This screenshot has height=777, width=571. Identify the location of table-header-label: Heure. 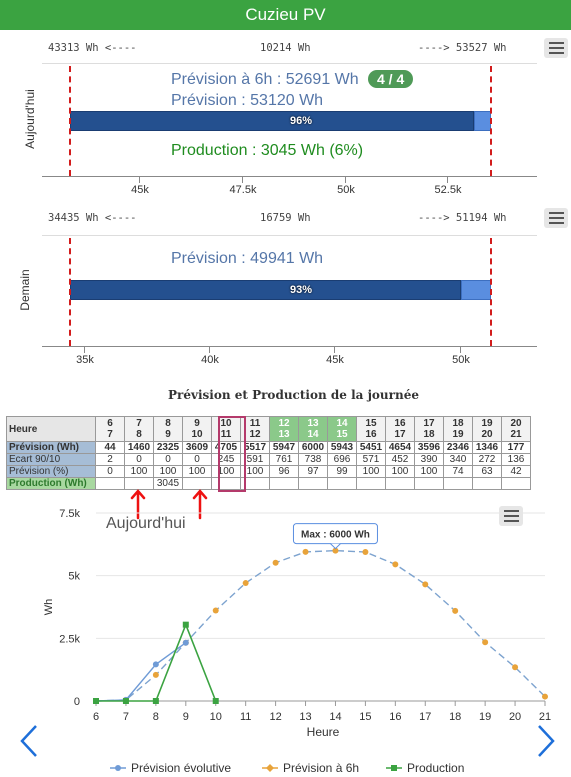
(51, 429).